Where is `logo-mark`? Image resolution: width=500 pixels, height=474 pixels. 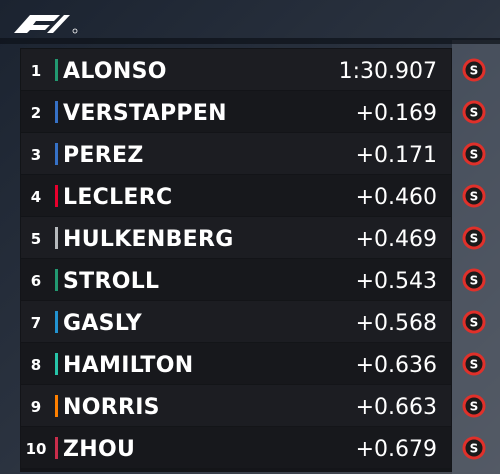 logo-mark is located at coordinates (75, 31).